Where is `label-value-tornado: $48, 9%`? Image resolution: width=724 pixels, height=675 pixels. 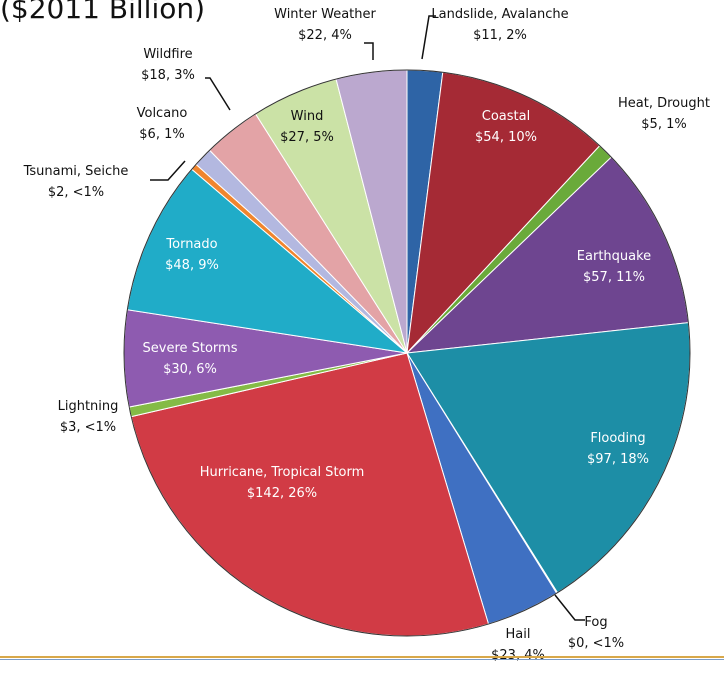 label-value-tornado: $48, 9% is located at coordinates (192, 265).